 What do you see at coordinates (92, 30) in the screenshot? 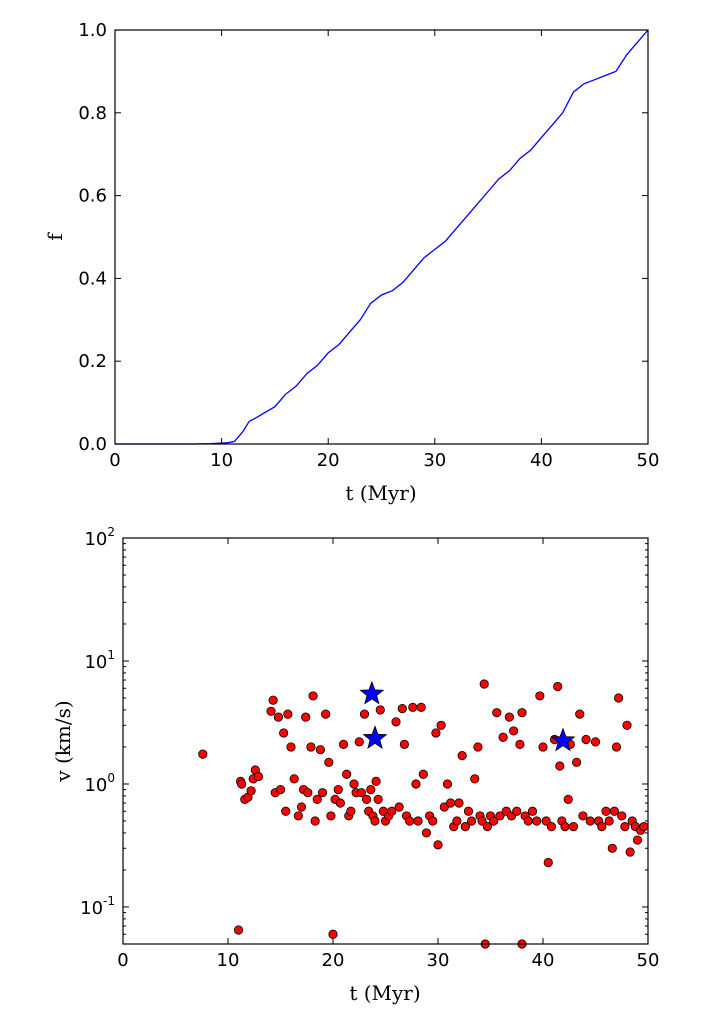
I see `y-tick-label: 1.0` at bounding box center [92, 30].